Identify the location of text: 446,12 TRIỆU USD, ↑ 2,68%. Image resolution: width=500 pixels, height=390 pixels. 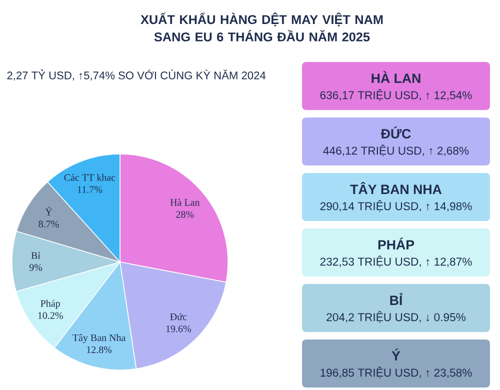
(396, 150).